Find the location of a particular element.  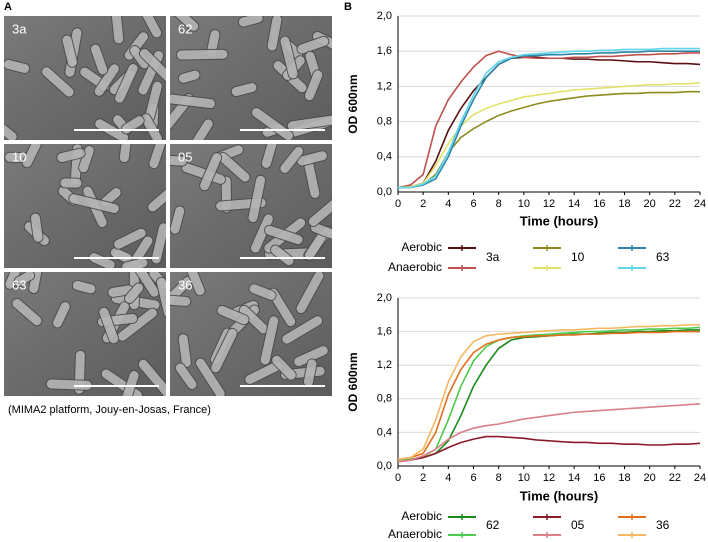

y-tick-label: 1,6 is located at coordinates (384, 332).